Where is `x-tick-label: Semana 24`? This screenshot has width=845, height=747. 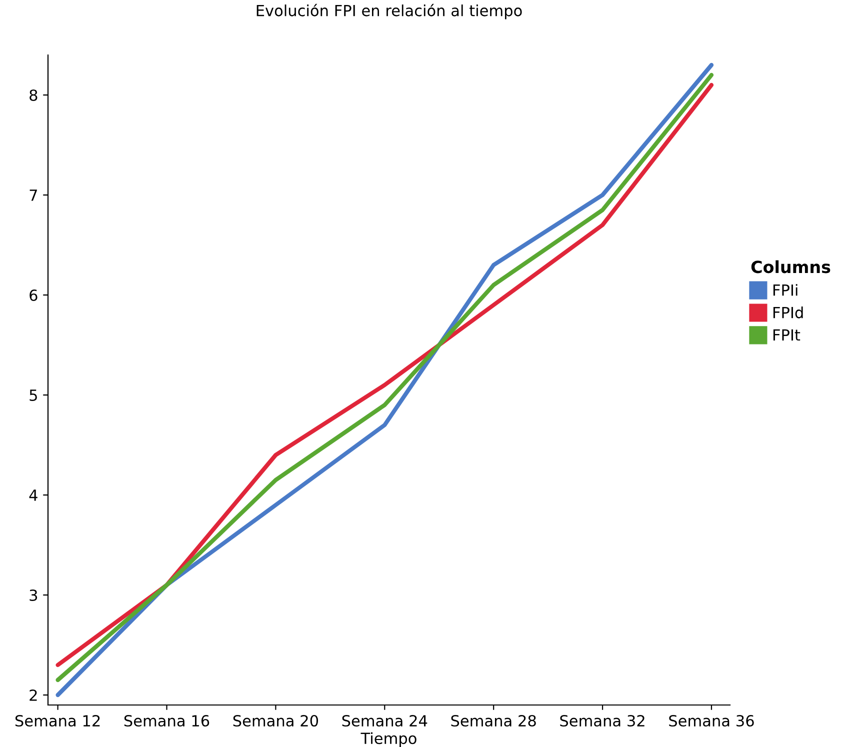 x-tick-label: Semana 24 is located at coordinates (385, 720).